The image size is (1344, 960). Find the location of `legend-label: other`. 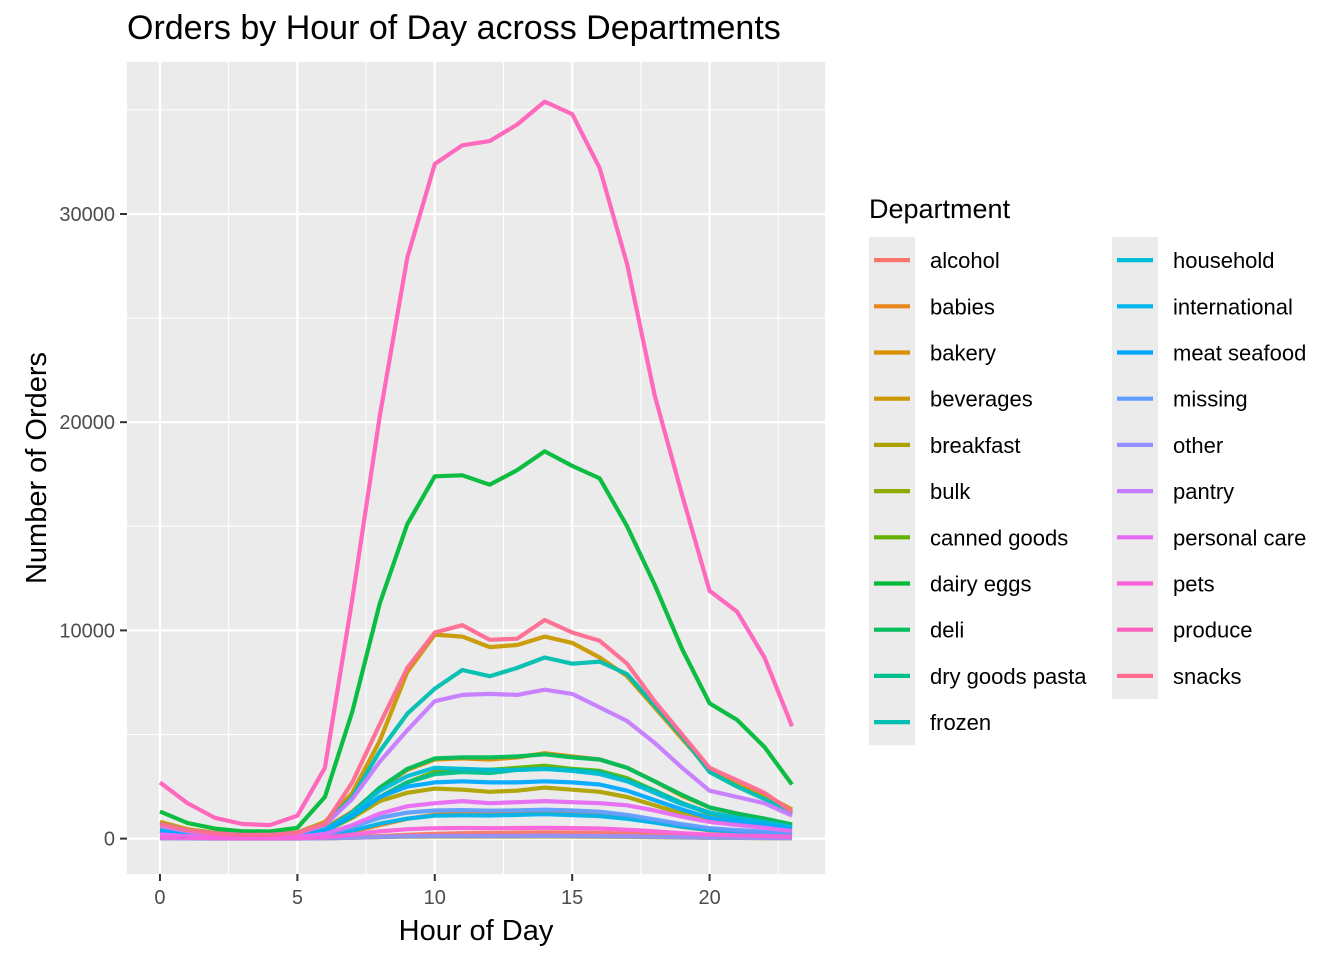

legend-label: other is located at coordinates (1198, 445).